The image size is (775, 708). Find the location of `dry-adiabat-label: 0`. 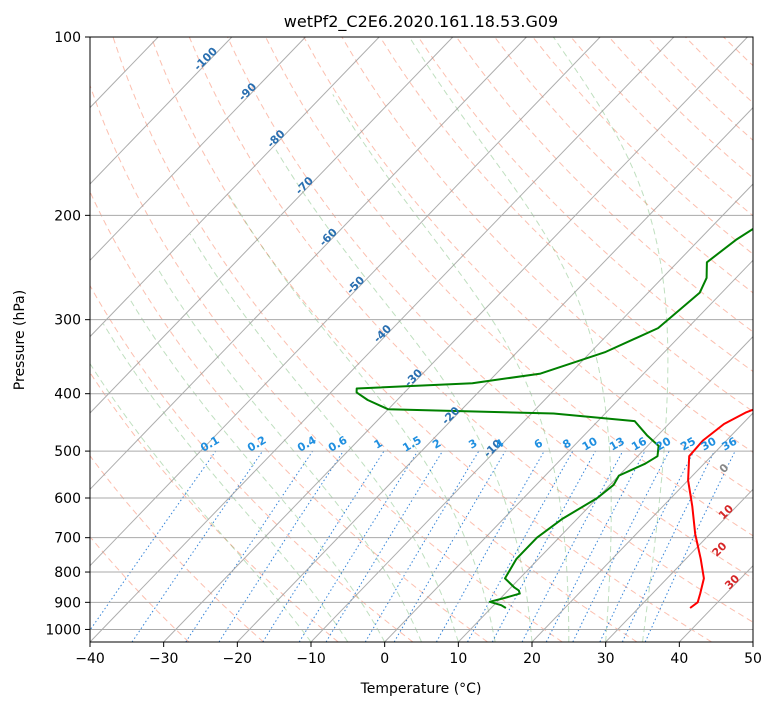

dry-adiabat-label: 0 is located at coordinates (724, 468).